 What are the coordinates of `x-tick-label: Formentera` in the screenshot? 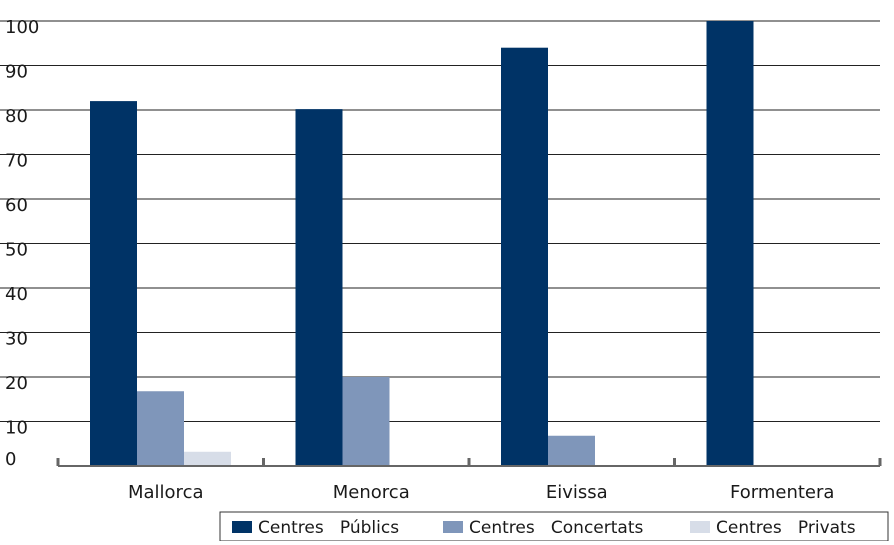 It's located at (782, 492).